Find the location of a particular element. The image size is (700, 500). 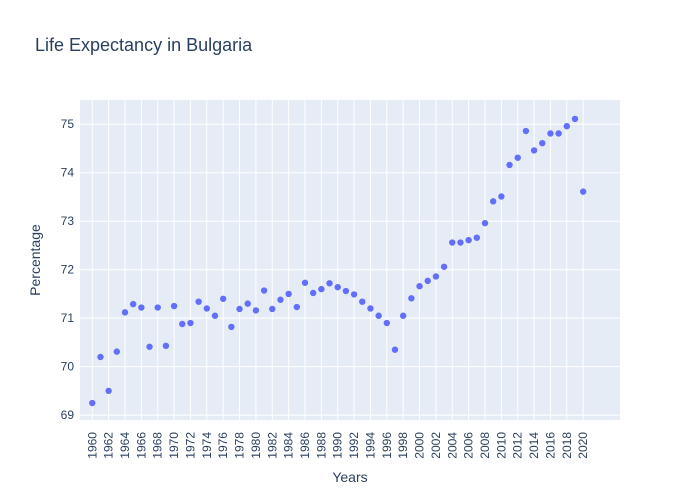

x-tick-label: 1994 is located at coordinates (370, 445).